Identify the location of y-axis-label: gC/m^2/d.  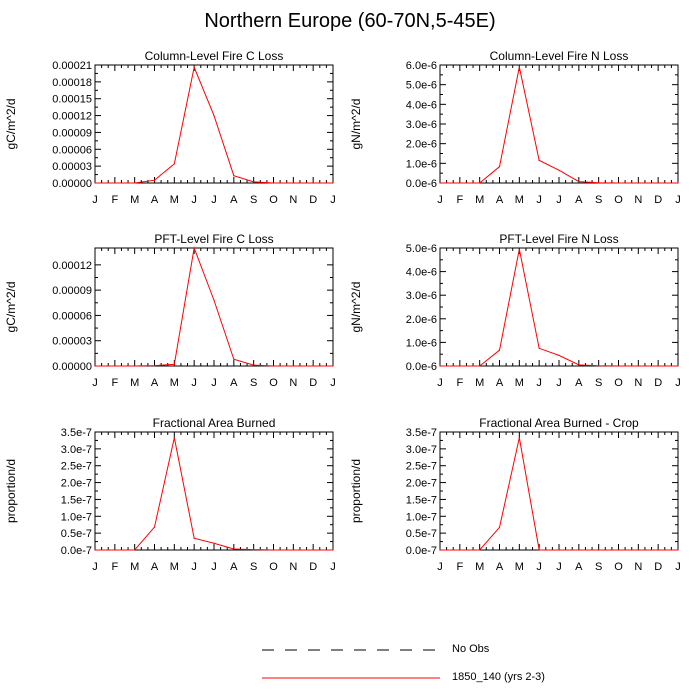
(11, 124).